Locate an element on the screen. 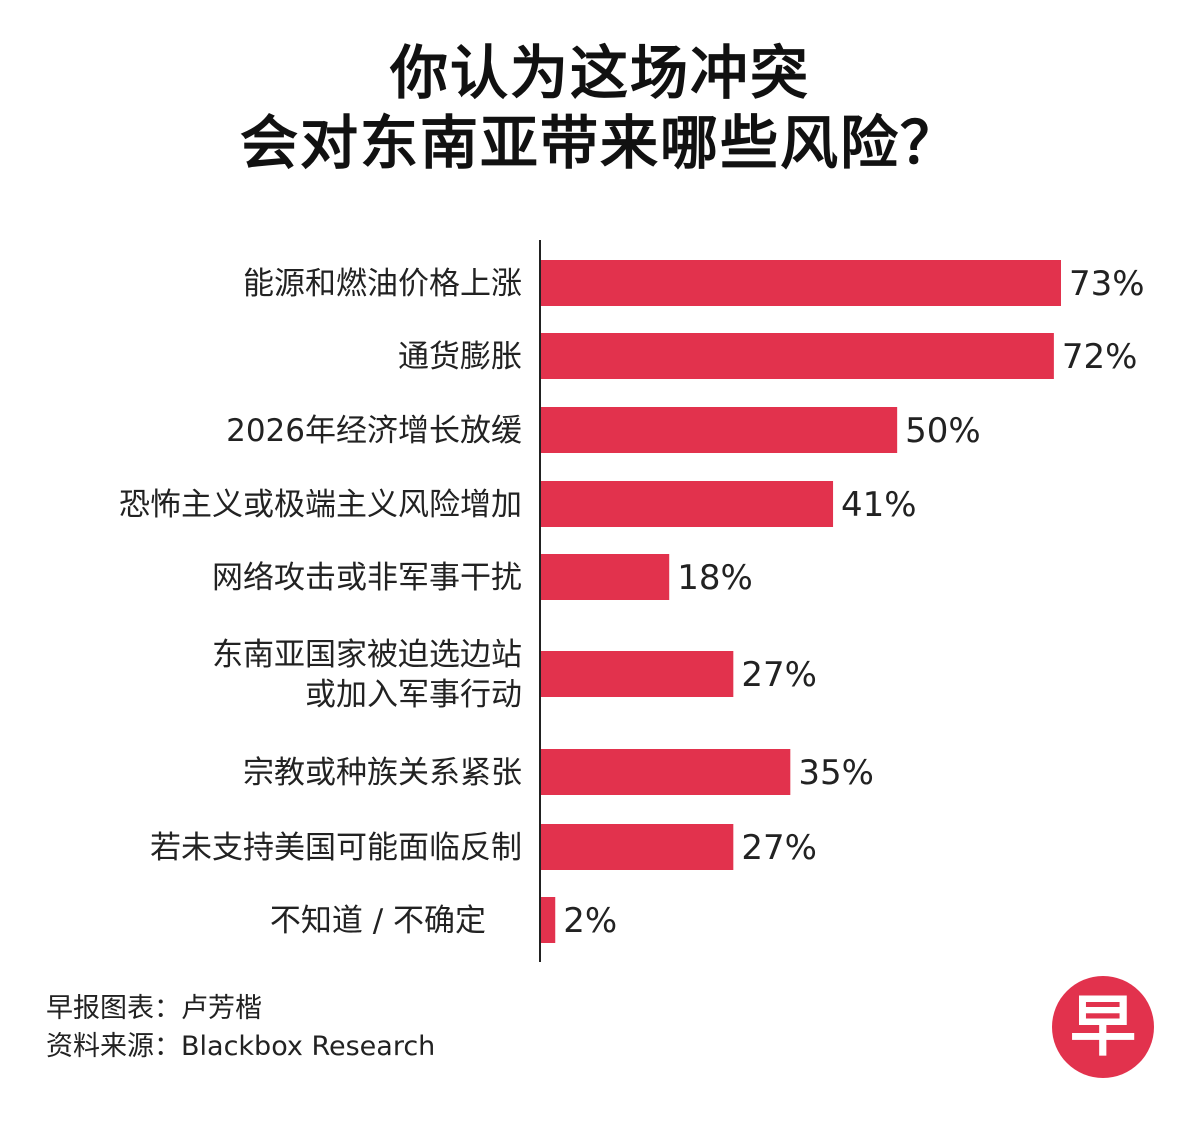 The width and height of the screenshot is (1200, 1124). value-label-8: 2% is located at coordinates (590, 921).